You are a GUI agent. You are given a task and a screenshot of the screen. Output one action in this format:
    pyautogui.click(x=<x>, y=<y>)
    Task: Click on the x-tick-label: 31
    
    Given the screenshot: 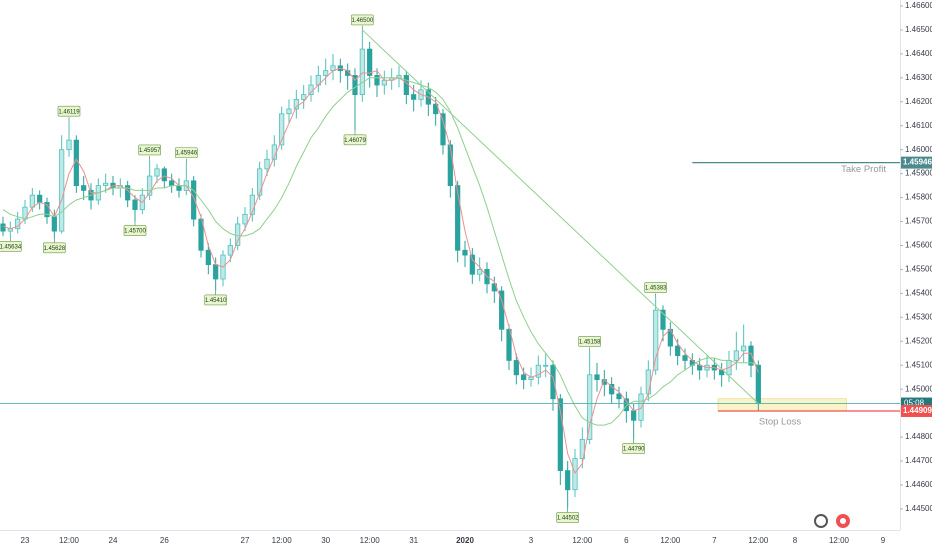 What is the action you would take?
    pyautogui.click(x=413, y=540)
    